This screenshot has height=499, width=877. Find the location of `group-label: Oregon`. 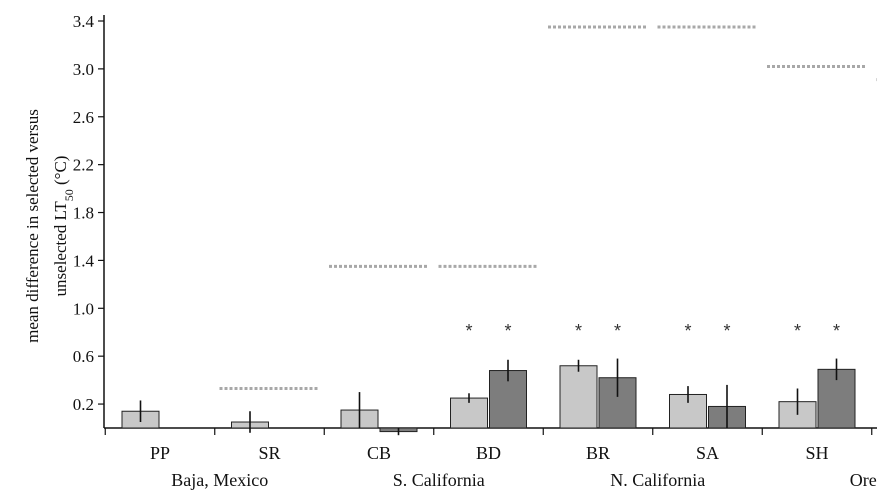

group-label: Oregon is located at coordinates (863, 480).